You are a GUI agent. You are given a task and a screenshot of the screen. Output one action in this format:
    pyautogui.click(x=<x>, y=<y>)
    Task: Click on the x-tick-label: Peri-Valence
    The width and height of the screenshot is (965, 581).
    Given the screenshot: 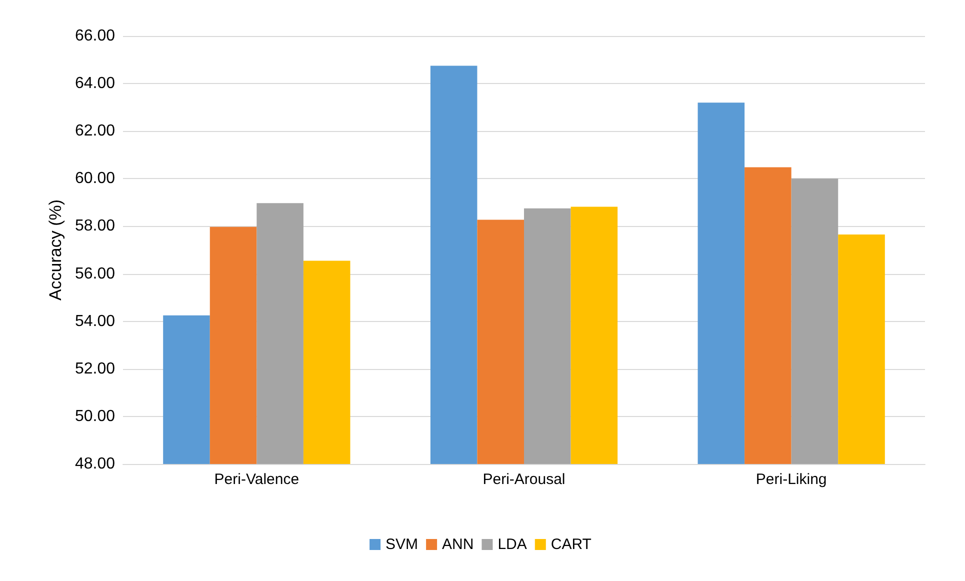 What is the action you would take?
    pyautogui.click(x=257, y=479)
    